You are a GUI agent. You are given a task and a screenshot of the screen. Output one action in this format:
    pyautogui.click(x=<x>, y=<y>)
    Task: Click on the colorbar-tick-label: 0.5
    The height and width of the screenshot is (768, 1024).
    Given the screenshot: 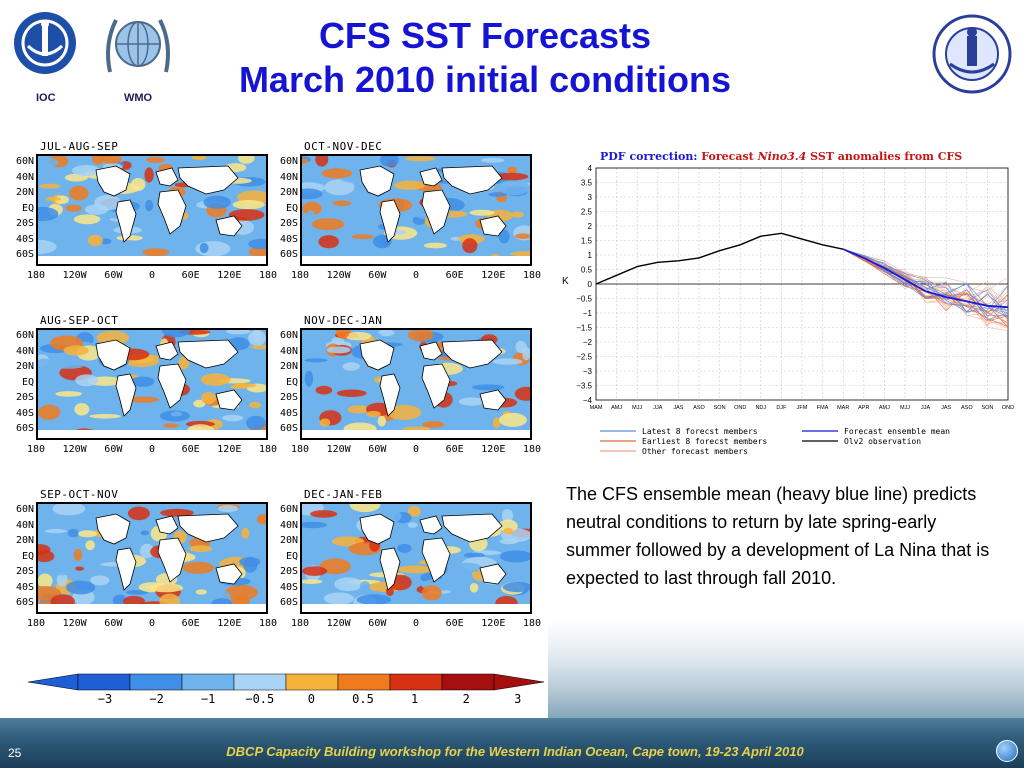 What is the action you would take?
    pyautogui.click(x=363, y=699)
    